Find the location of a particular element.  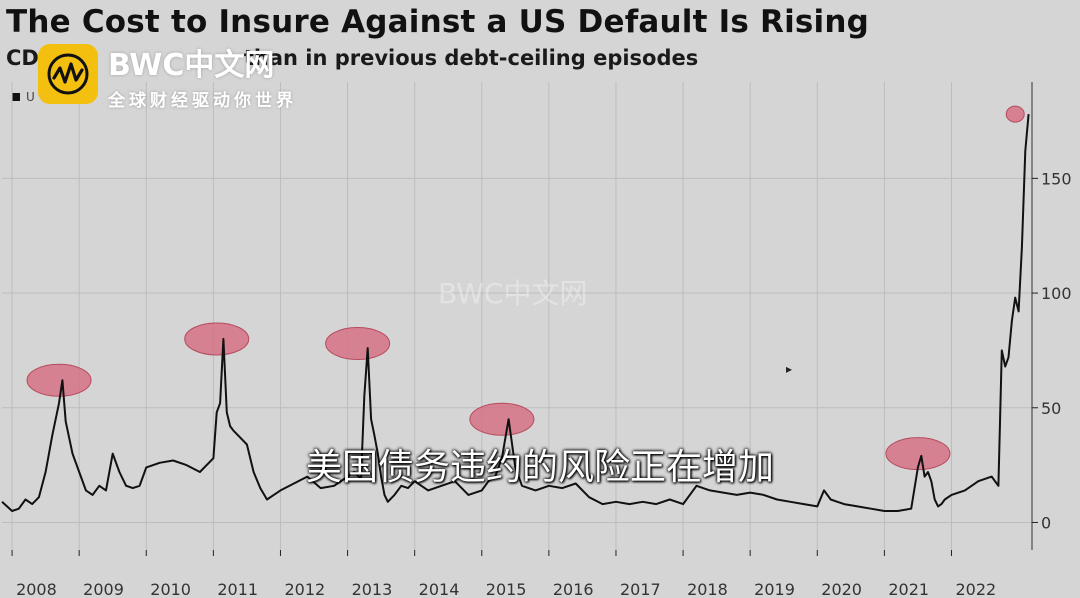

x-tick-label: 2017 is located at coordinates (640, 589).